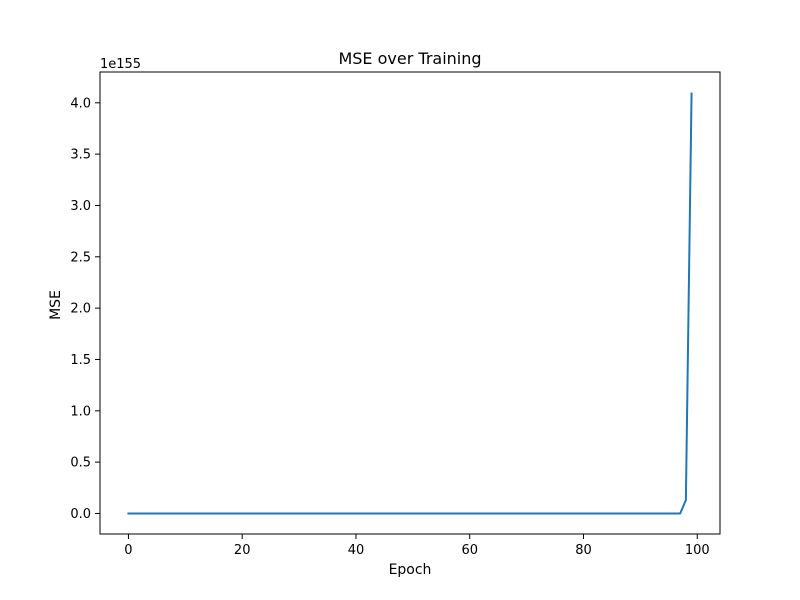  Describe the element at coordinates (80, 411) in the screenshot. I see `y-tick-label: 1.0` at that location.